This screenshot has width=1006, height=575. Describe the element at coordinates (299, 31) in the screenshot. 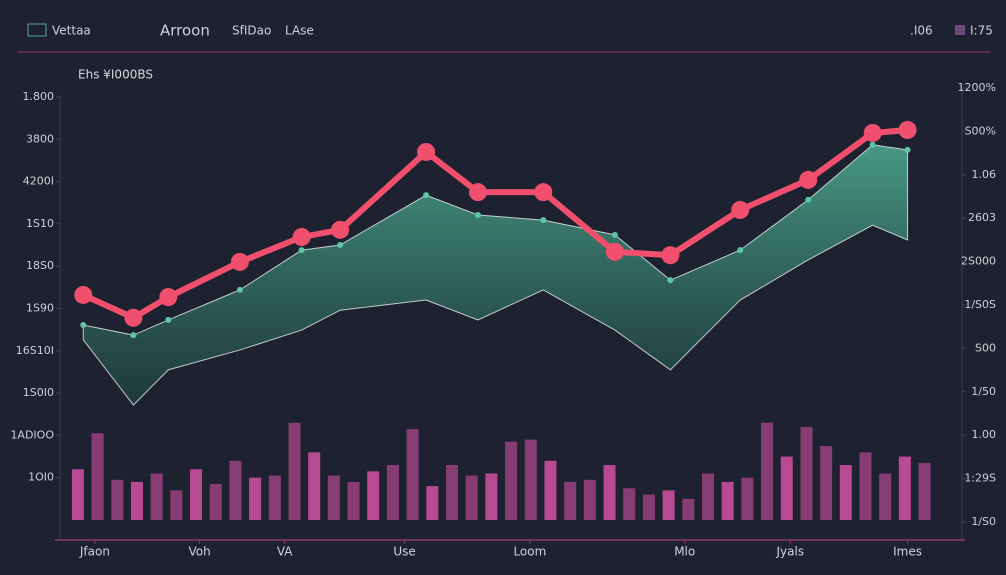

I see `header-text: LAse` at that location.